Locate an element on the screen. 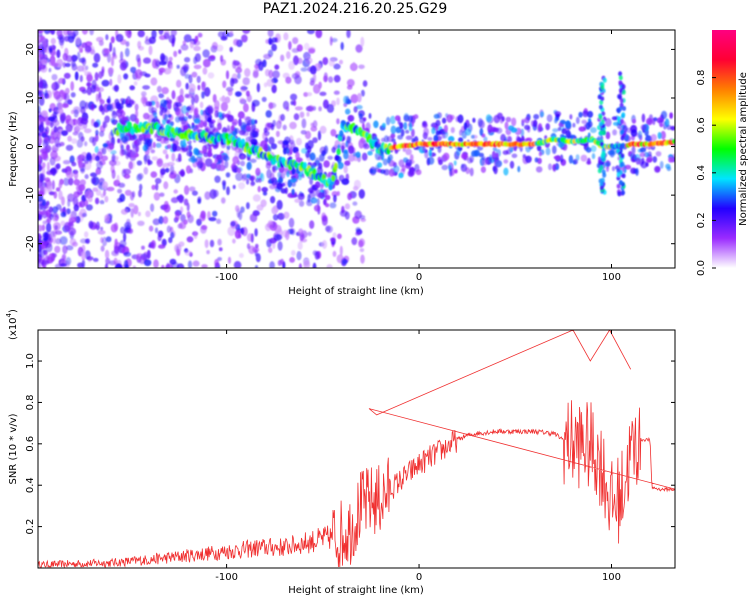 The height and width of the screenshot is (600, 750). colorbar-label: Normalized spectral amplitude is located at coordinates (743, 149).